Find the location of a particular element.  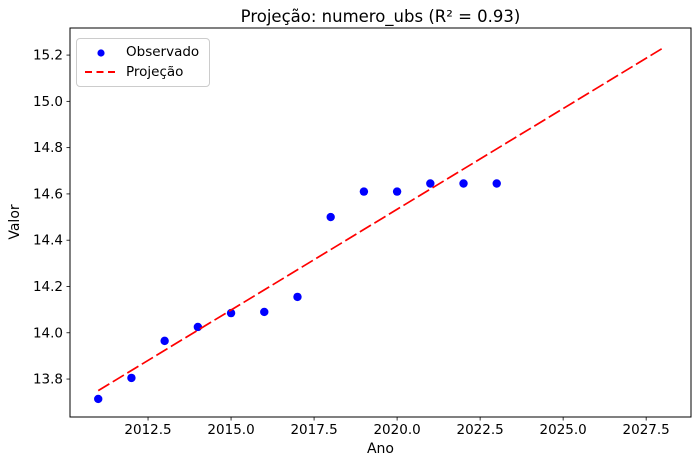

x-tick-label: 2027.5 is located at coordinates (646, 430).